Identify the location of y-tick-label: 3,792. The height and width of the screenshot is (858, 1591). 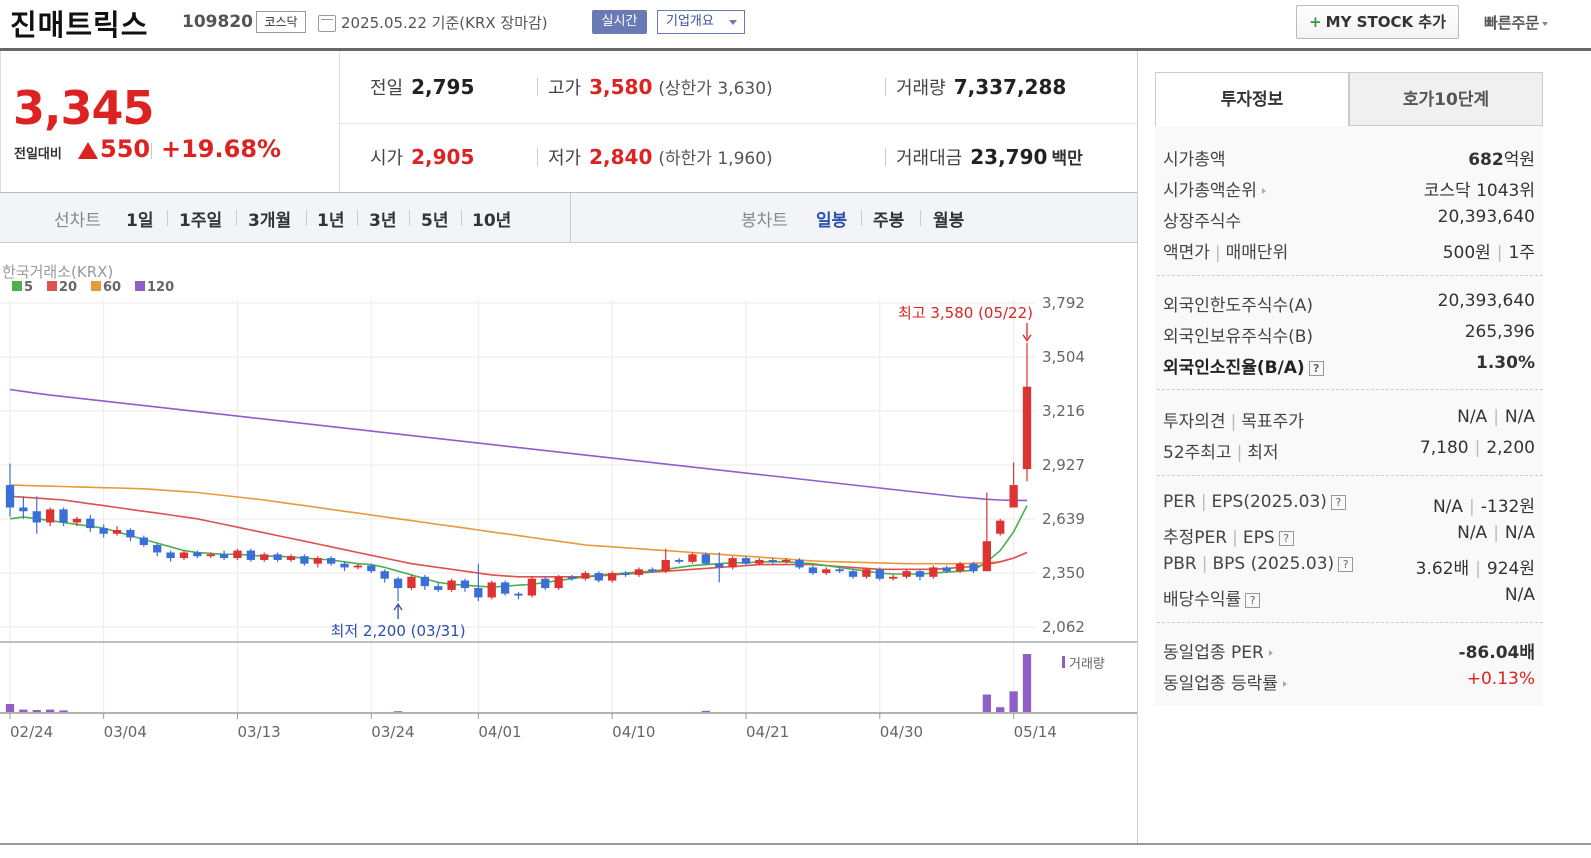
(1063, 303).